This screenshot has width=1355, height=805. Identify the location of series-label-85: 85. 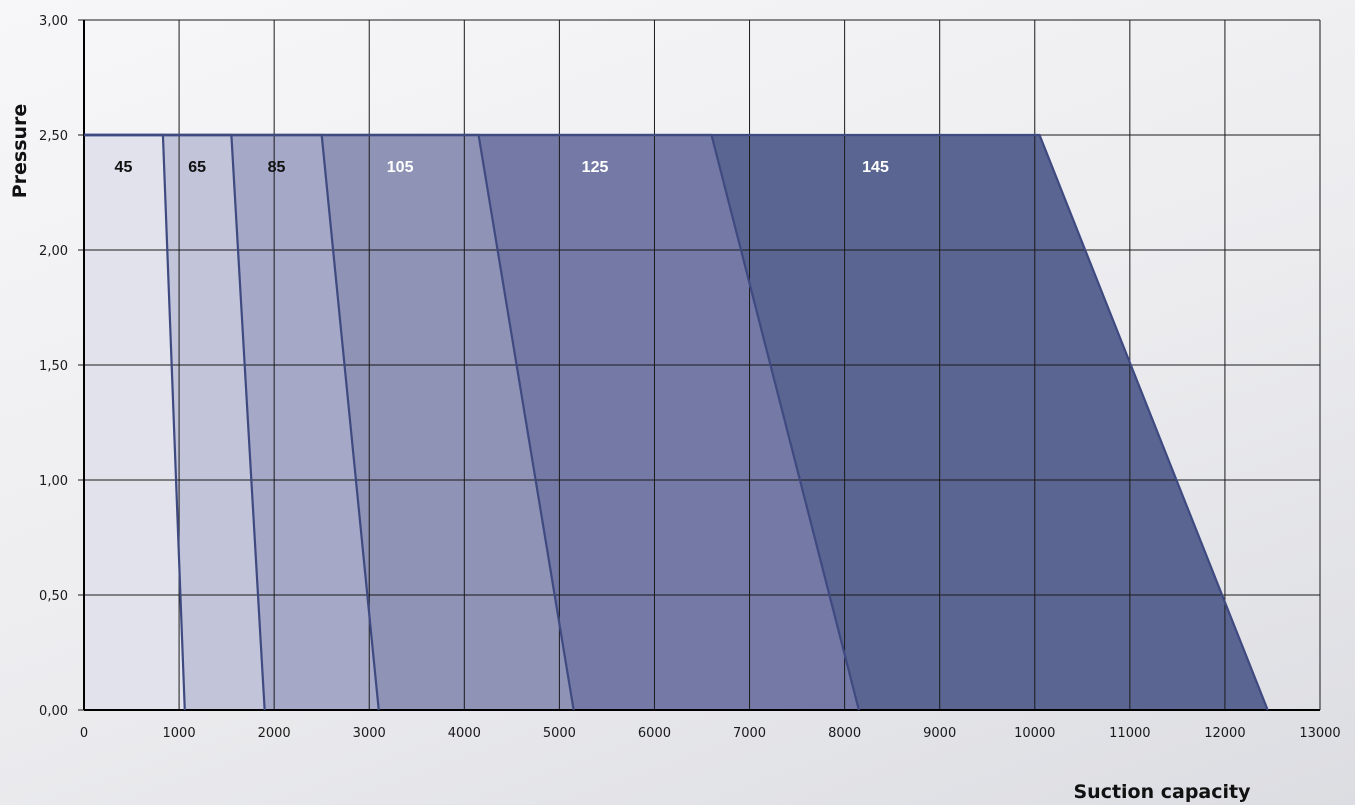
(277, 167).